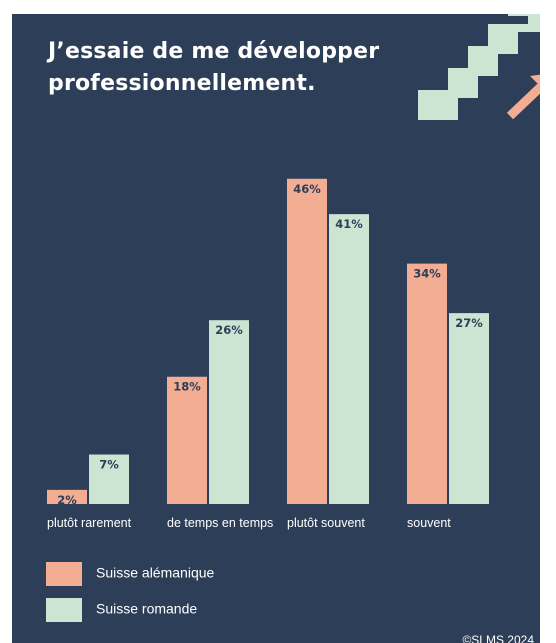 This screenshot has height=643, width=556. What do you see at coordinates (220, 523) in the screenshot?
I see `category-label-1: de temps en temps` at bounding box center [220, 523].